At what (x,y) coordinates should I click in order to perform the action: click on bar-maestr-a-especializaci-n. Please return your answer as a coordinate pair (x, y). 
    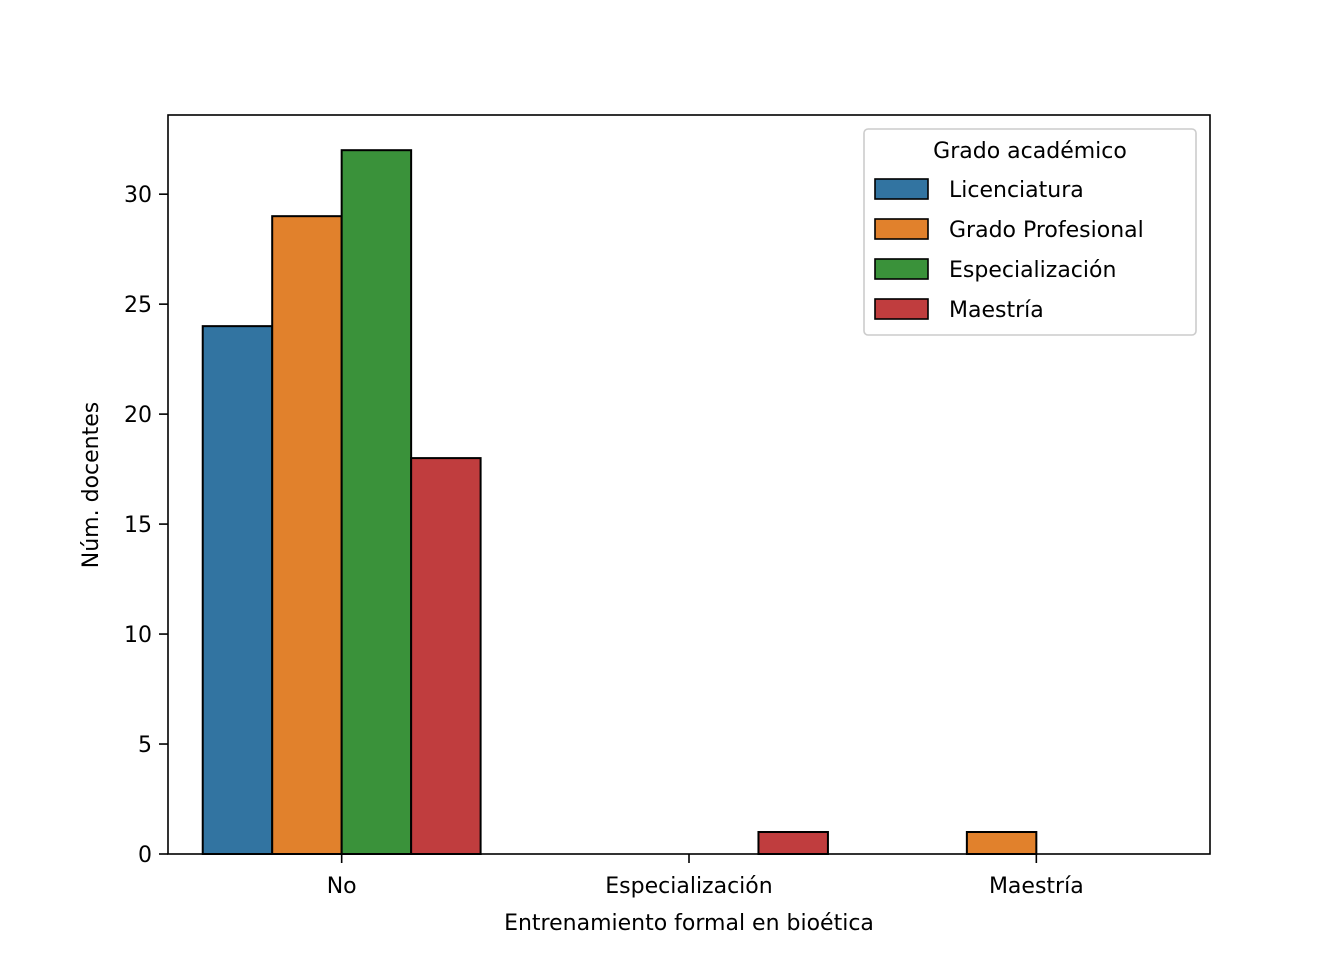
    Looking at the image, I should click on (793, 843).